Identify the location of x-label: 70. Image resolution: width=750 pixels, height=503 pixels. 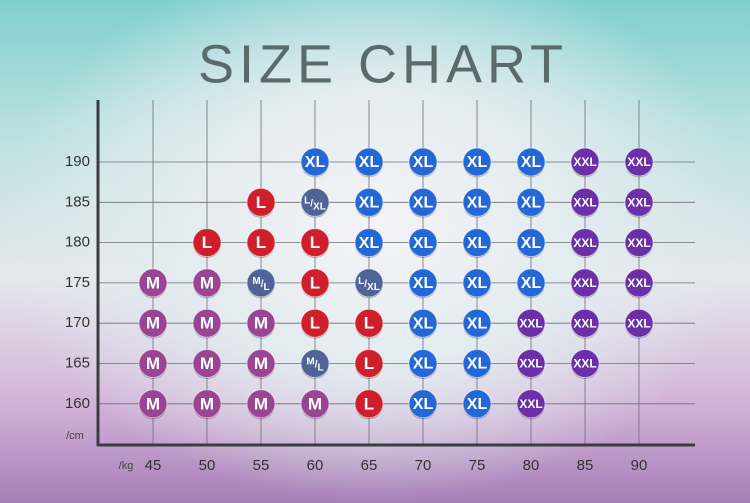
(423, 465).